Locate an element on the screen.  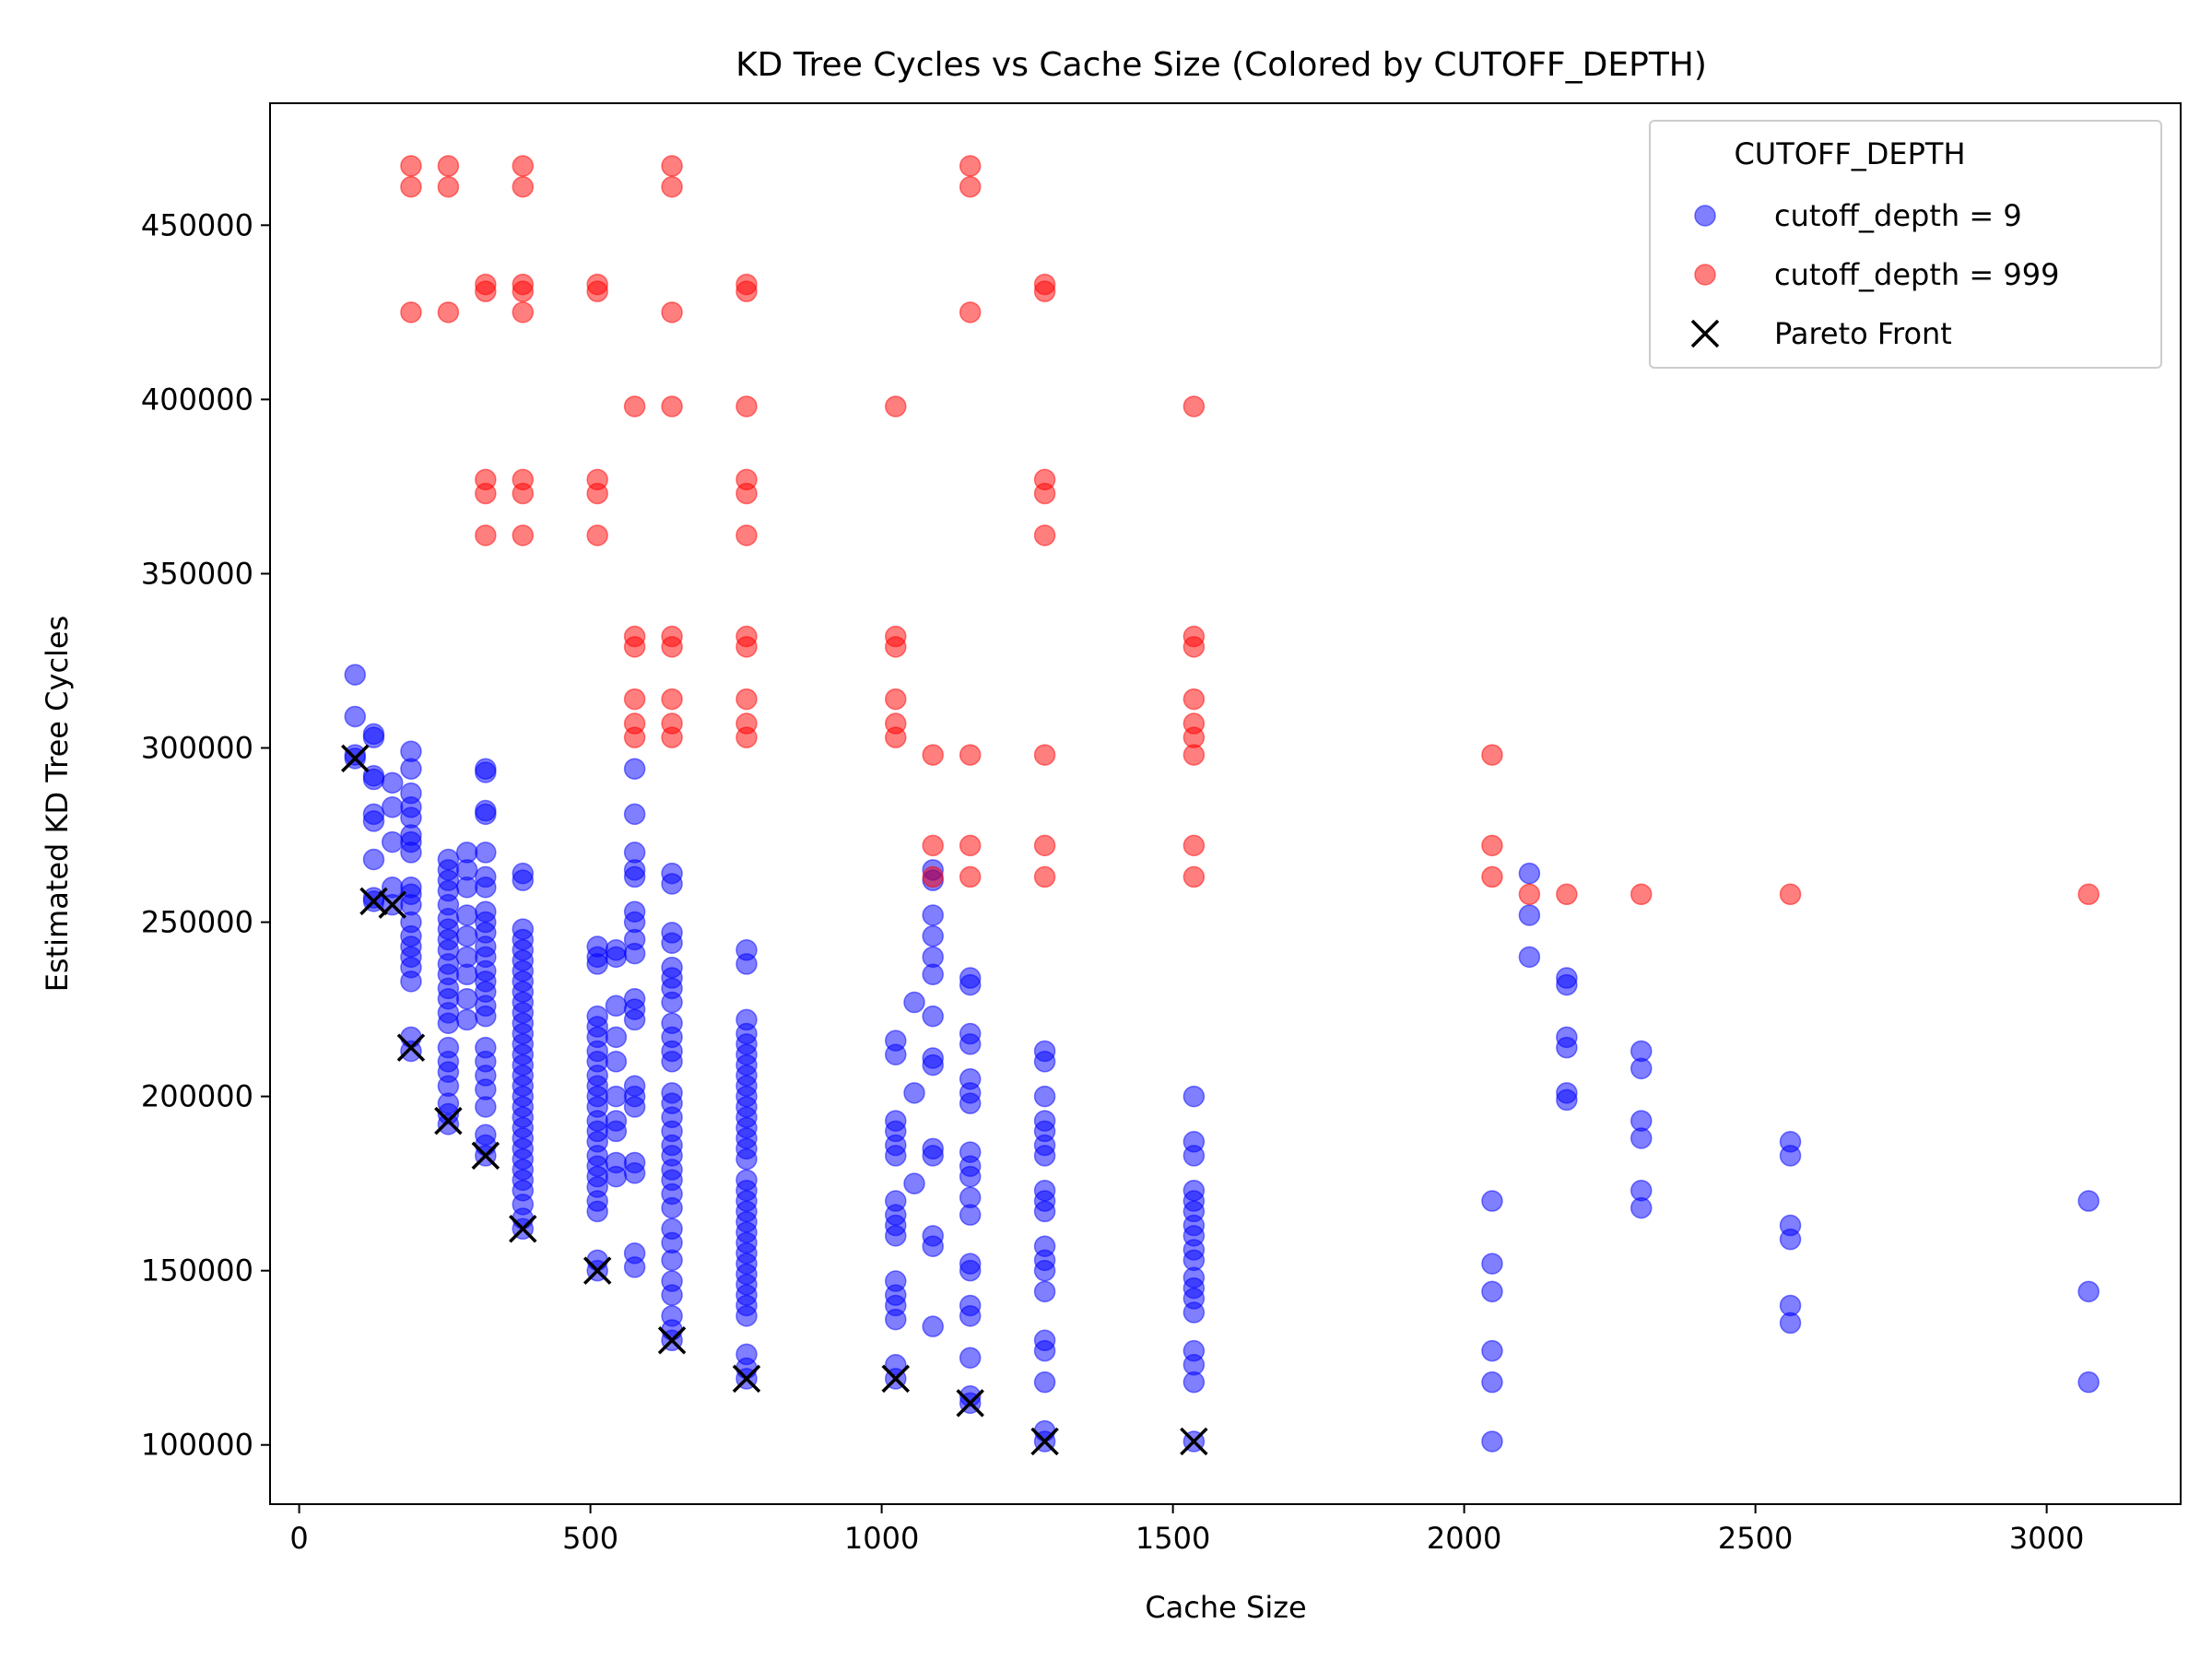
x-axis: 0 500 1000 1500 2000 2500 3000 is located at coordinates (1186, 1530).